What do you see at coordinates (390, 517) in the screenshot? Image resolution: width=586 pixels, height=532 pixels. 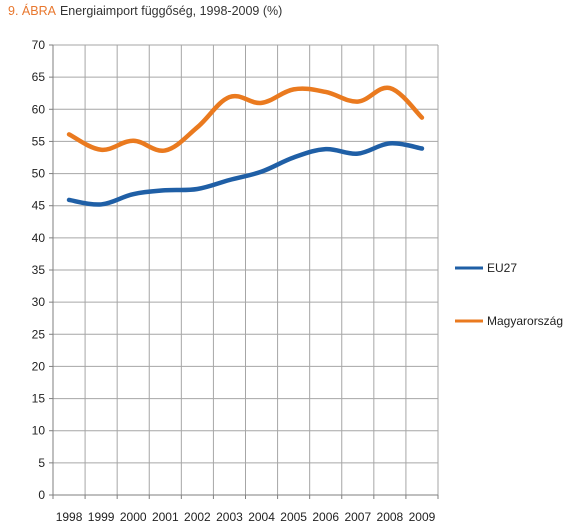 I see `x-tick-label: 2008` at bounding box center [390, 517].